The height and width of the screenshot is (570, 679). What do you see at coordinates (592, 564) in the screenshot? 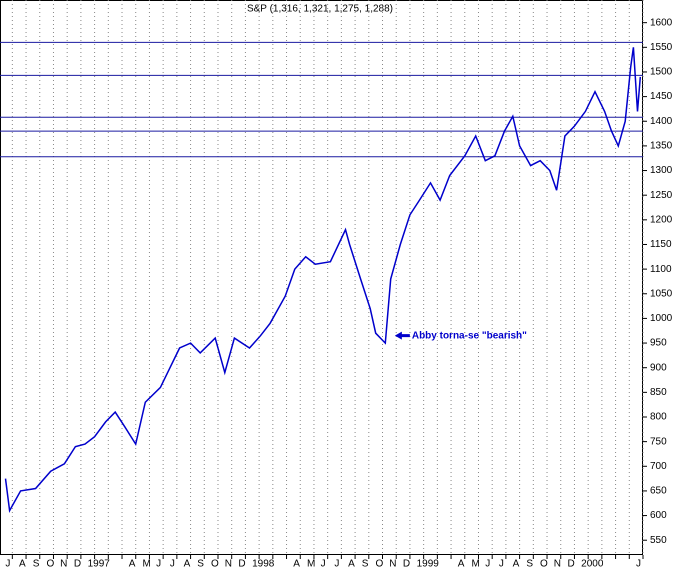
I see `x-tick-label: 2000` at bounding box center [592, 564].